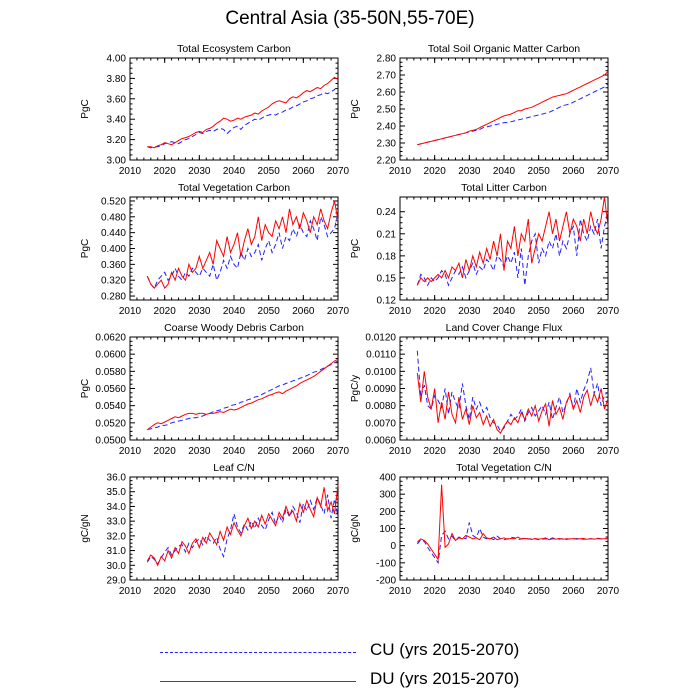 The width and height of the screenshot is (700, 700). I want to click on y-tick-label: 0.0620, so click(110, 338).